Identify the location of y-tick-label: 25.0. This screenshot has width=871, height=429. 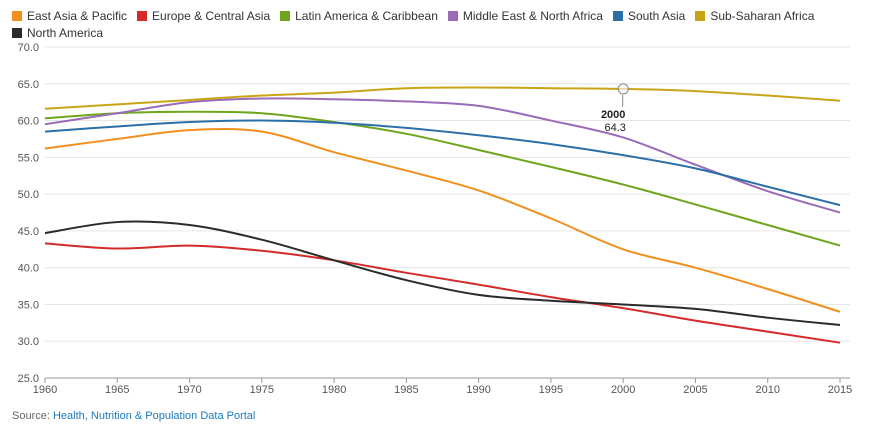
(28, 379).